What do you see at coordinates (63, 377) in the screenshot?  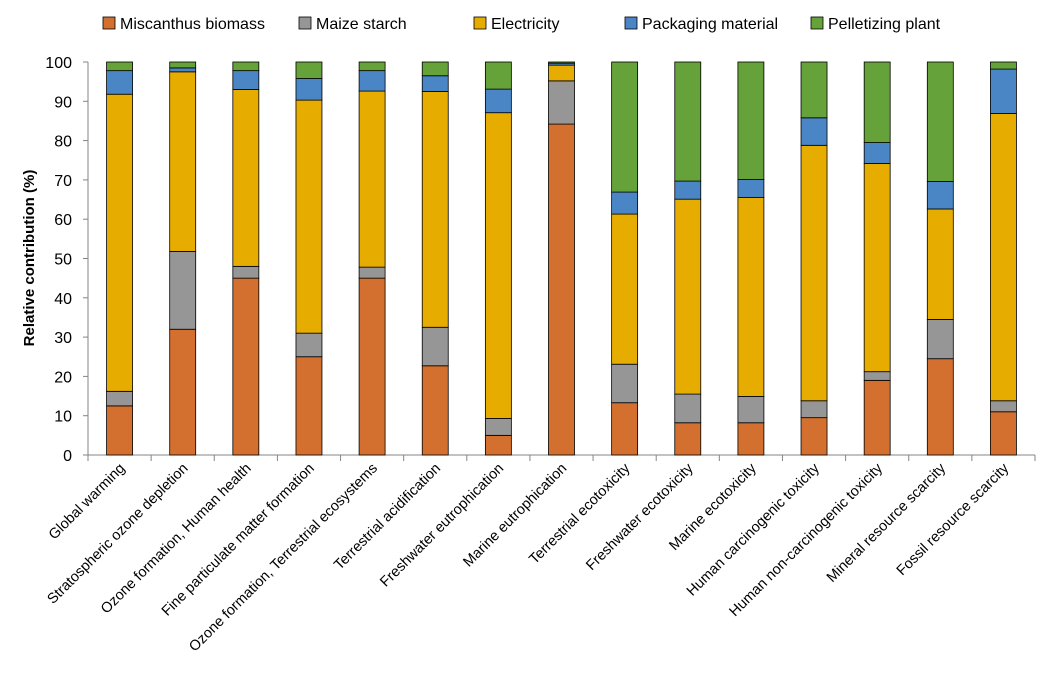 I see `y-tick-label: 20` at bounding box center [63, 377].